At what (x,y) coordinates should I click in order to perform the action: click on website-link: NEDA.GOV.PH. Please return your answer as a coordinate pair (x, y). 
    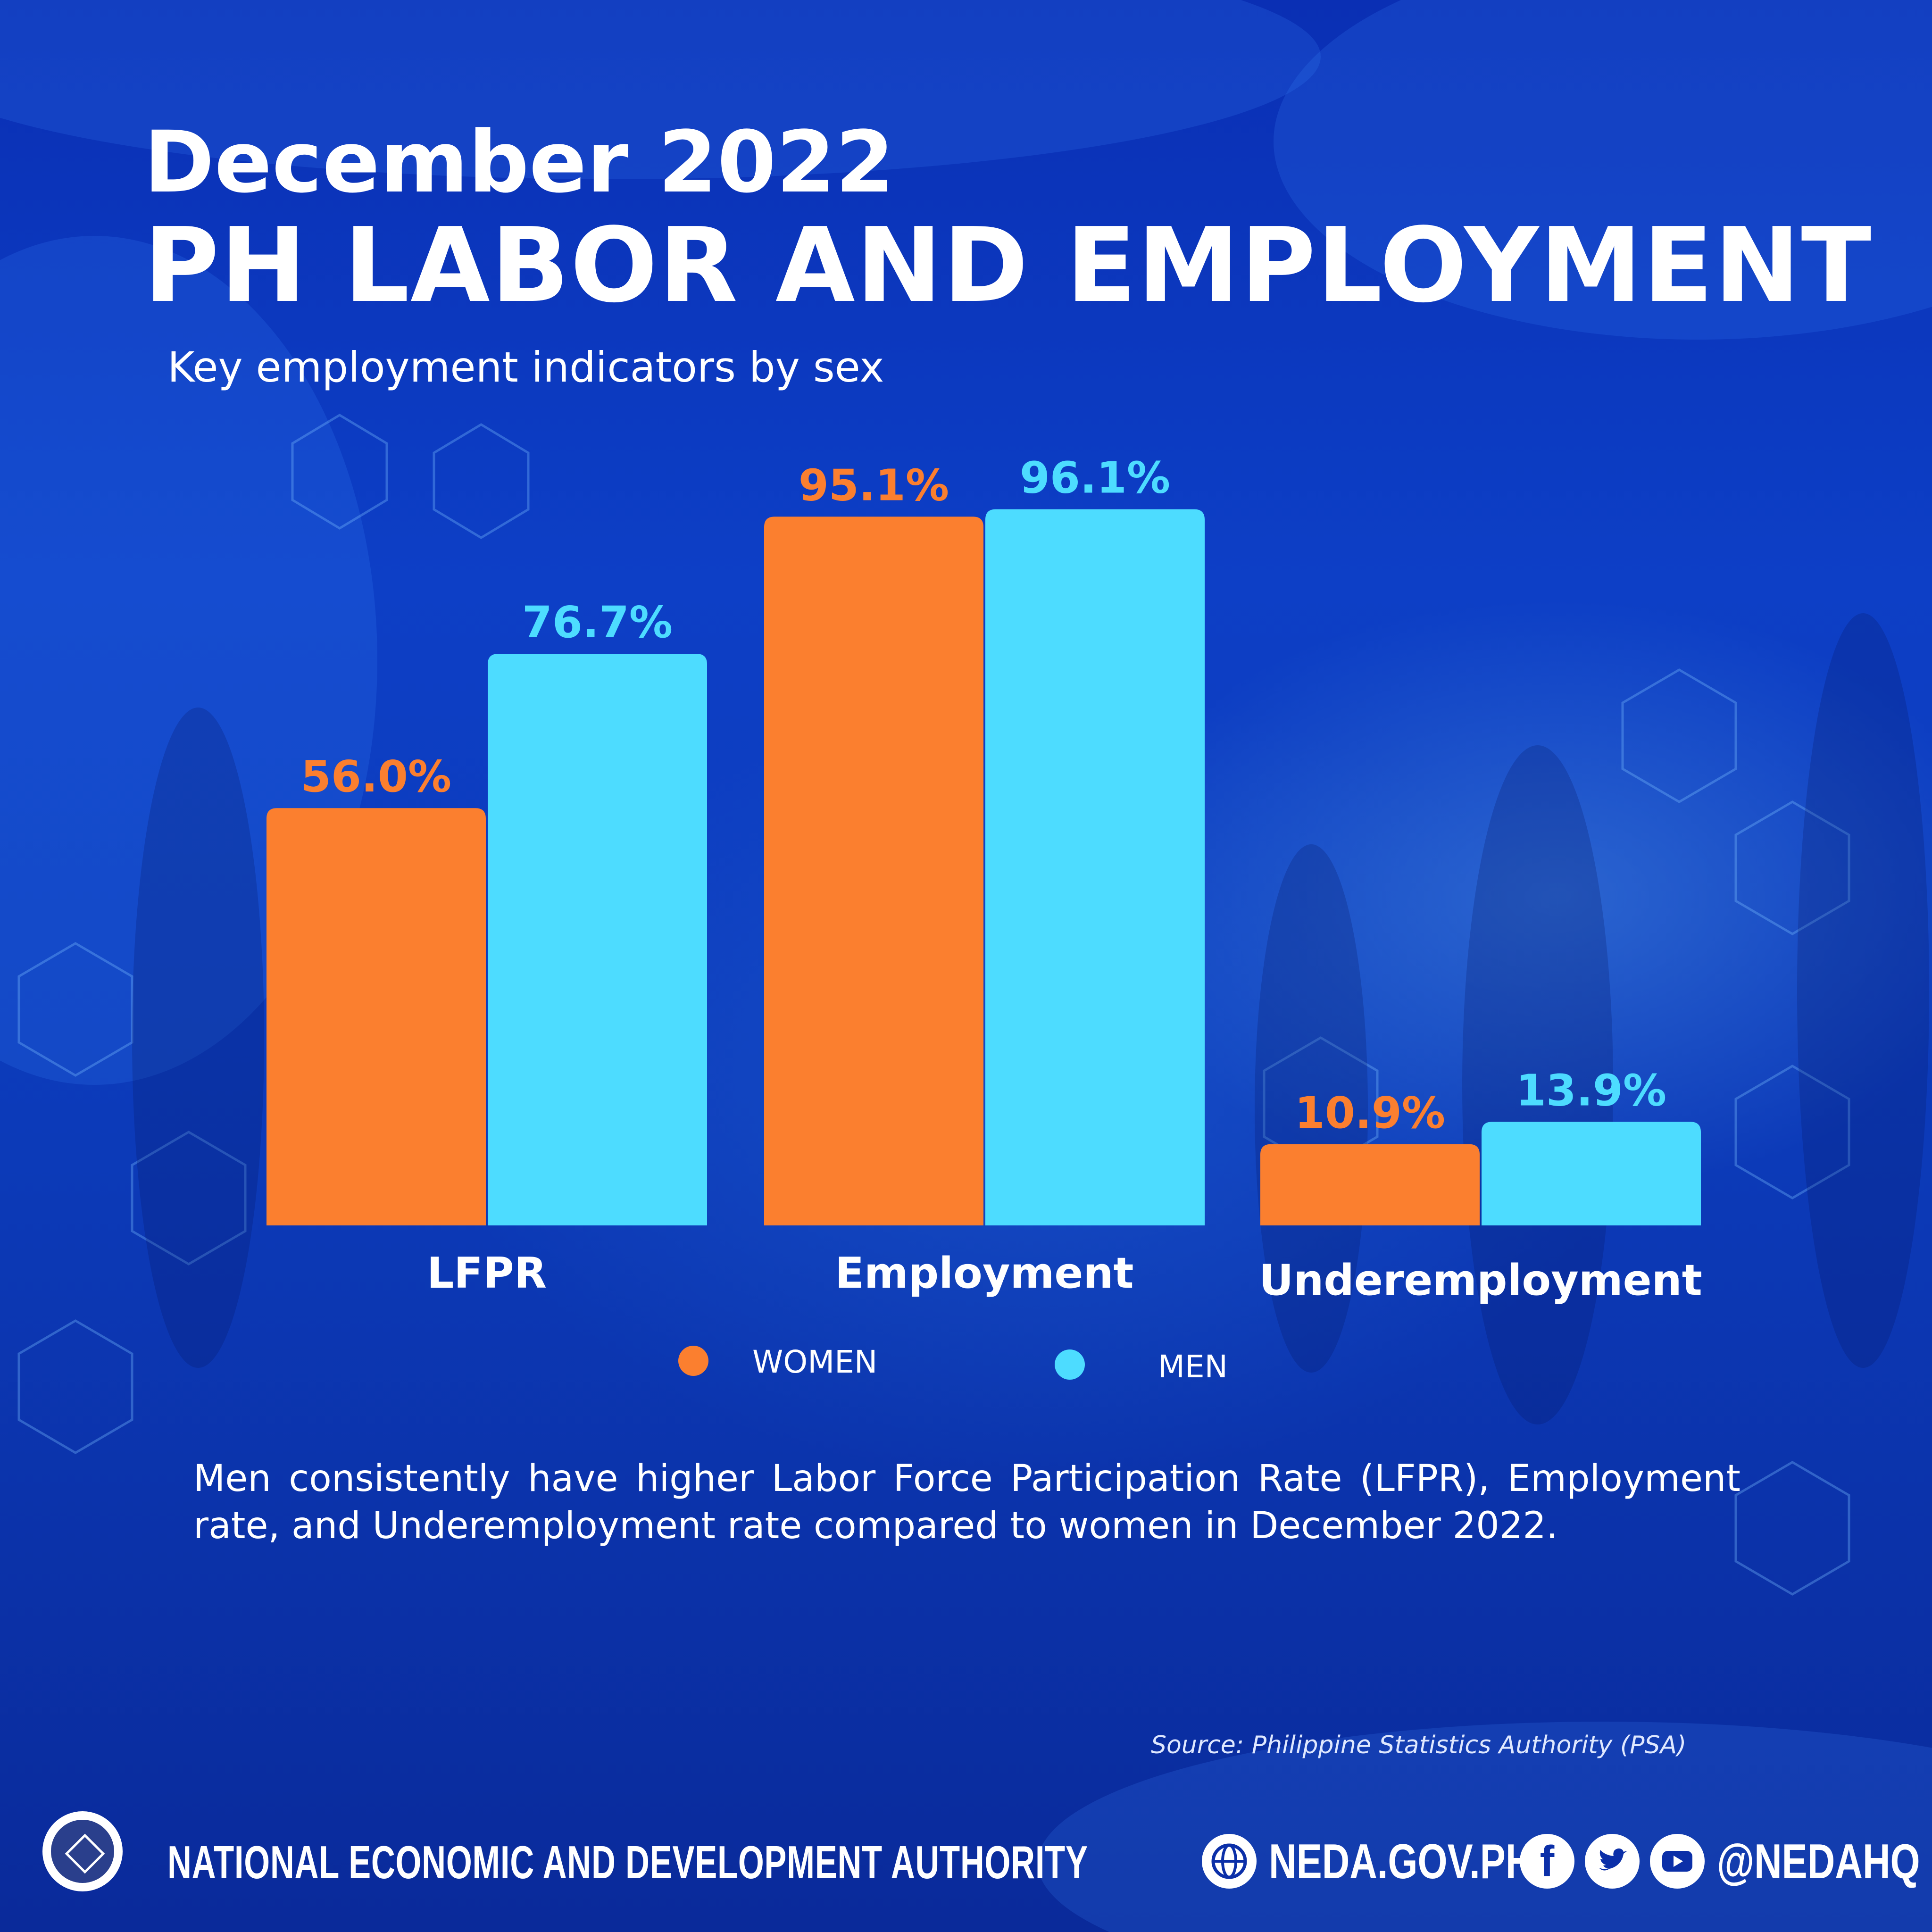
    Looking at the image, I should click on (1401, 1861).